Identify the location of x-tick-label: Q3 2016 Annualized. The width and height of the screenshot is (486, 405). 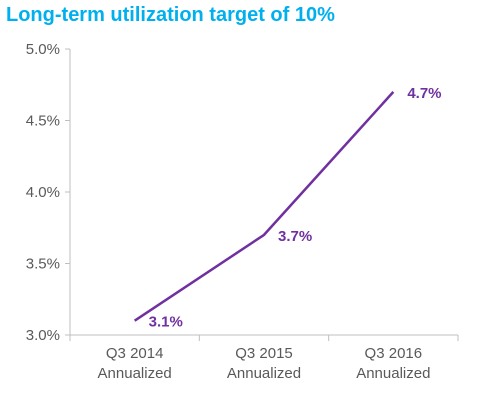
(393, 363).